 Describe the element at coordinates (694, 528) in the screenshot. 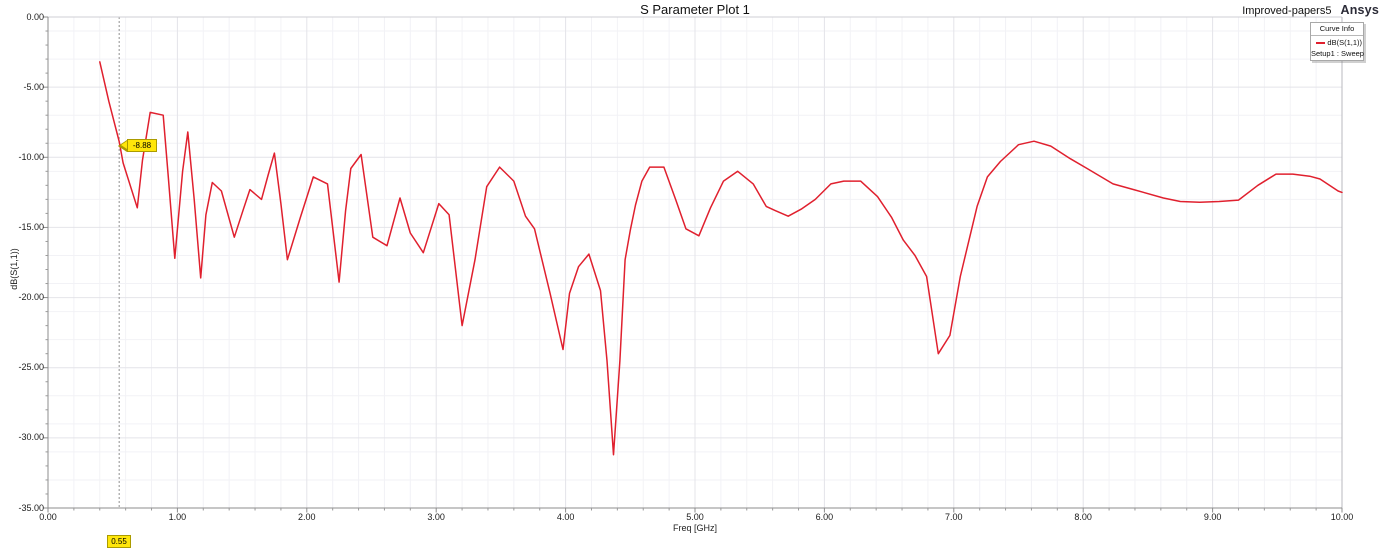

I see `x-axis-label: Freq [GHz]` at that location.